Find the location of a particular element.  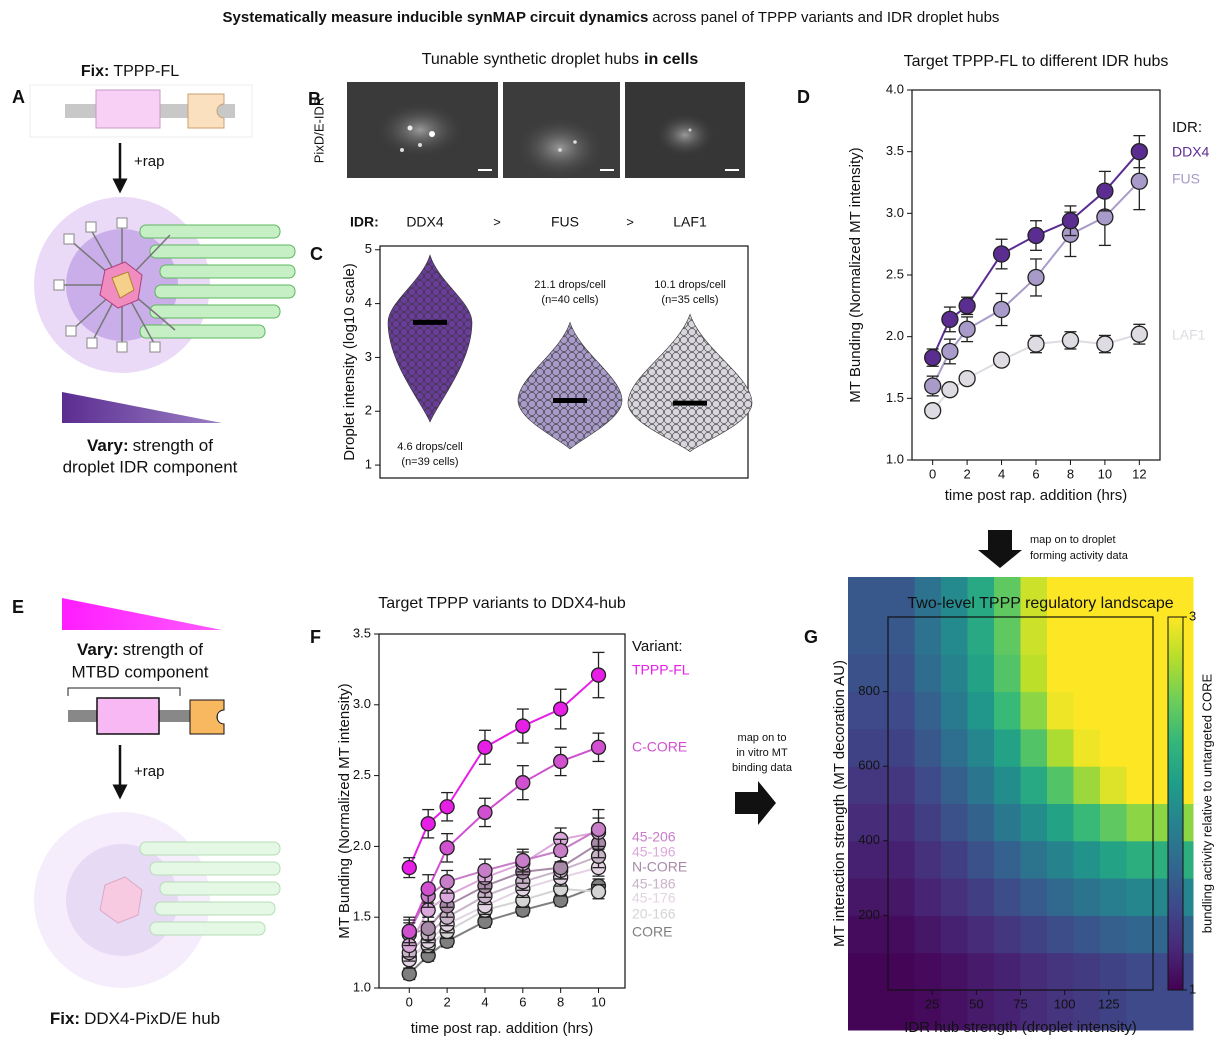

arrow-note: binding data is located at coordinates (762, 768).